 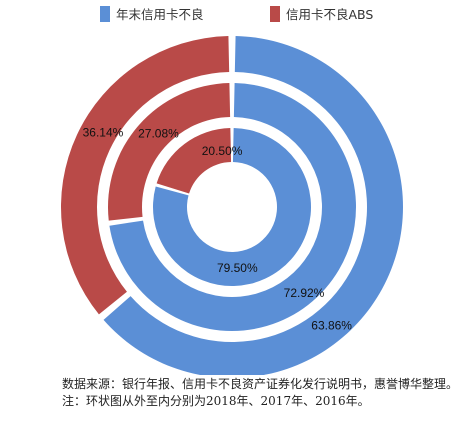 I want to click on slice-label-1-0: 72.92%, so click(x=304, y=293).